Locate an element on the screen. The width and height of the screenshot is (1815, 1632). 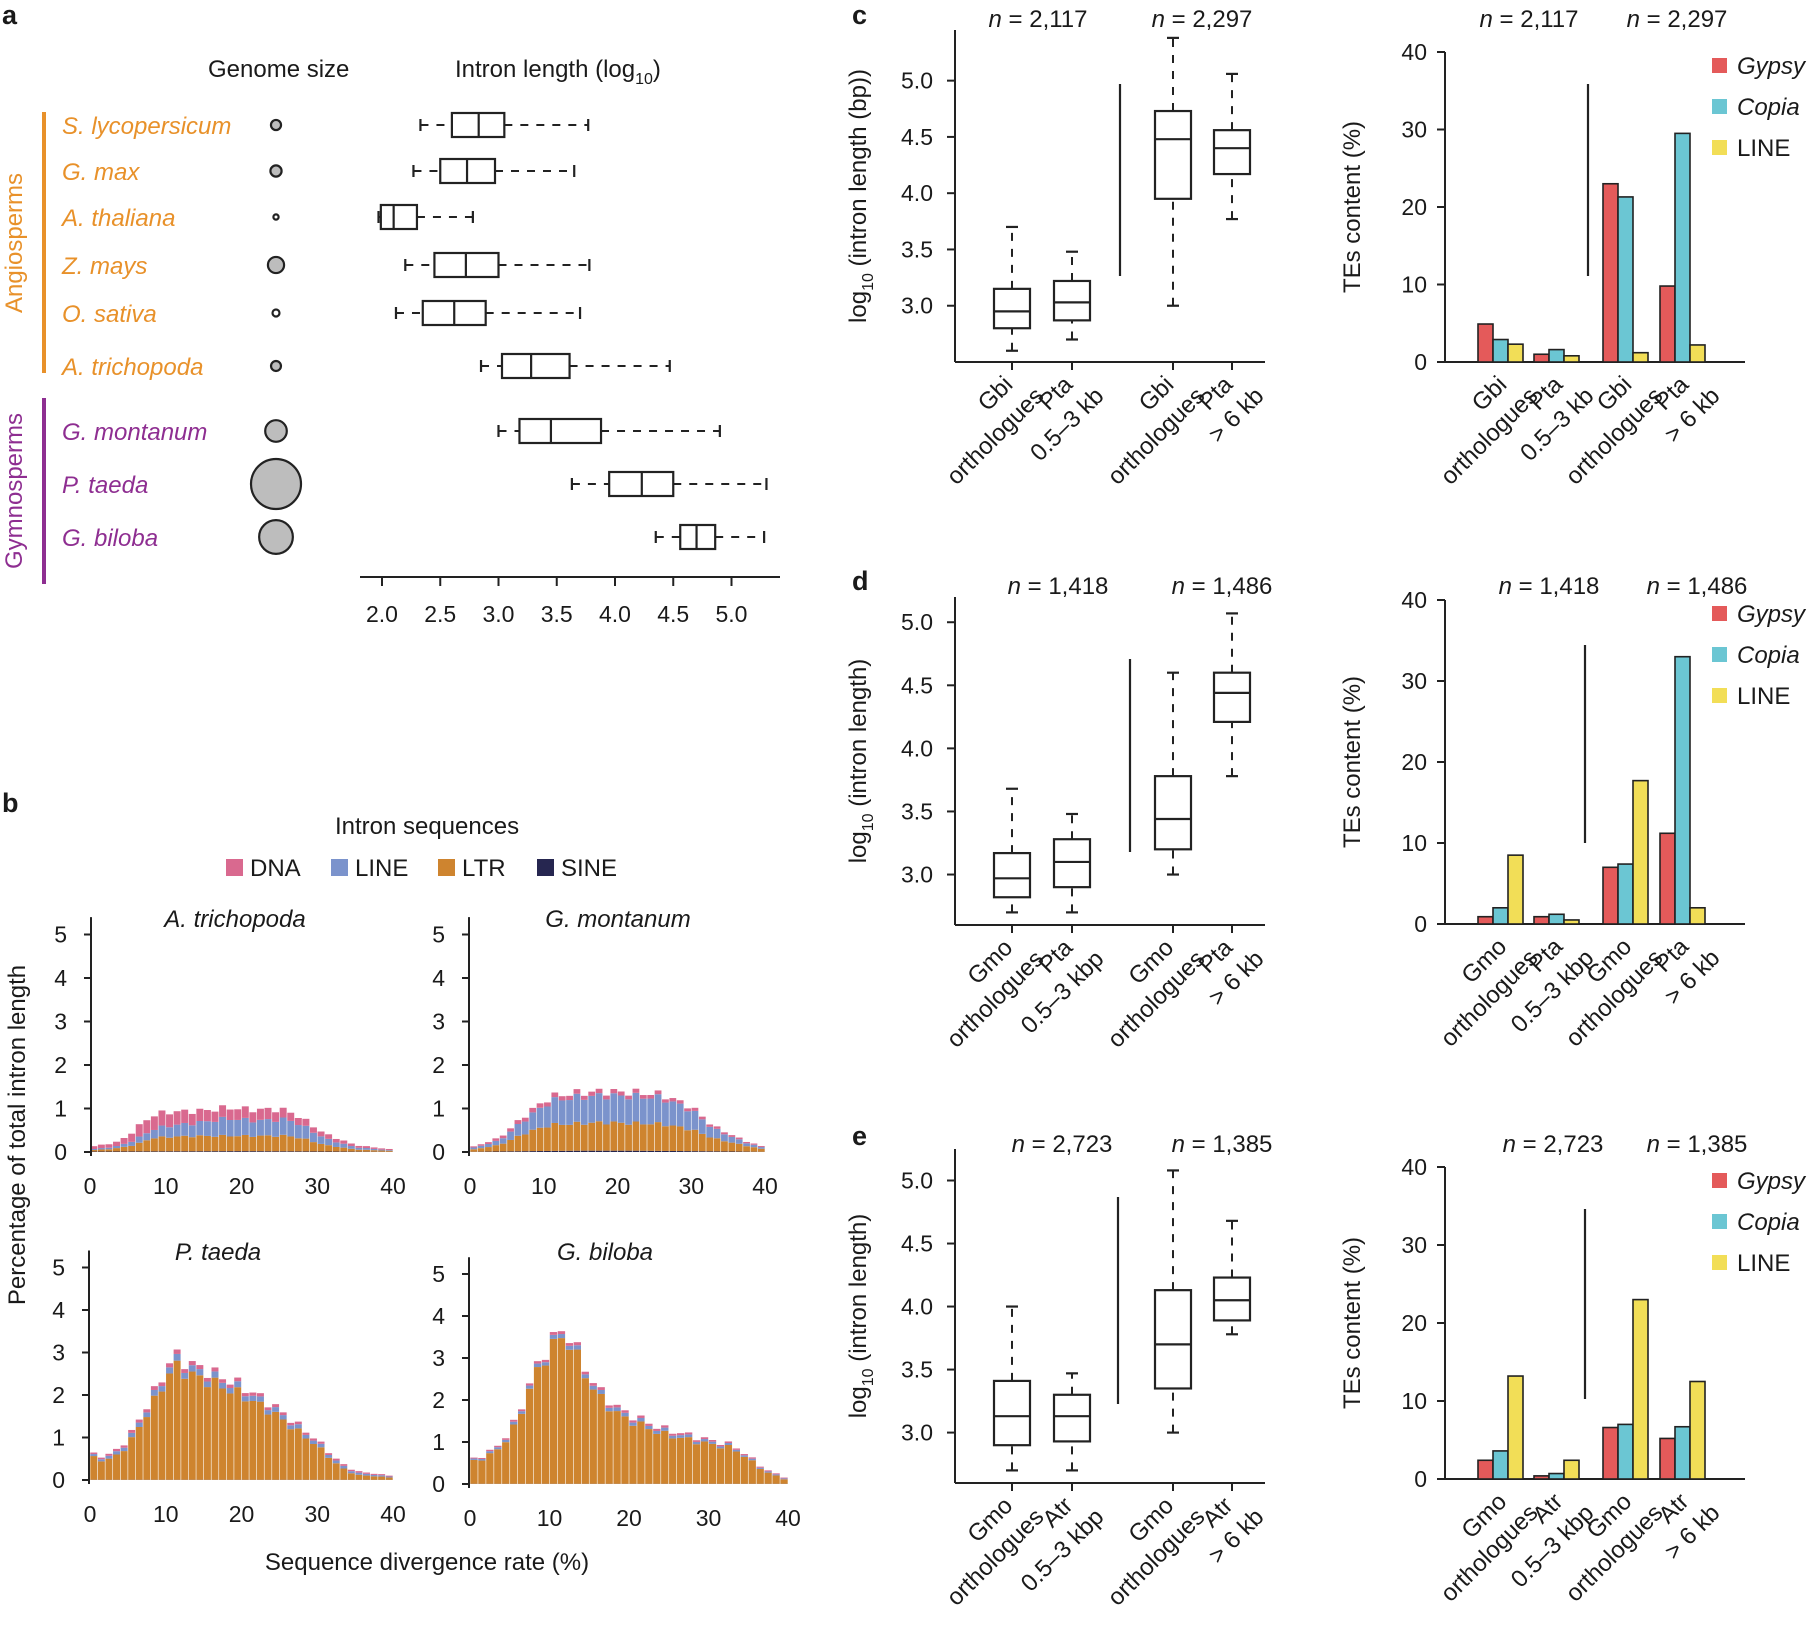
gymnosperm-label: Gymnosperms is located at coordinates (14, 491).